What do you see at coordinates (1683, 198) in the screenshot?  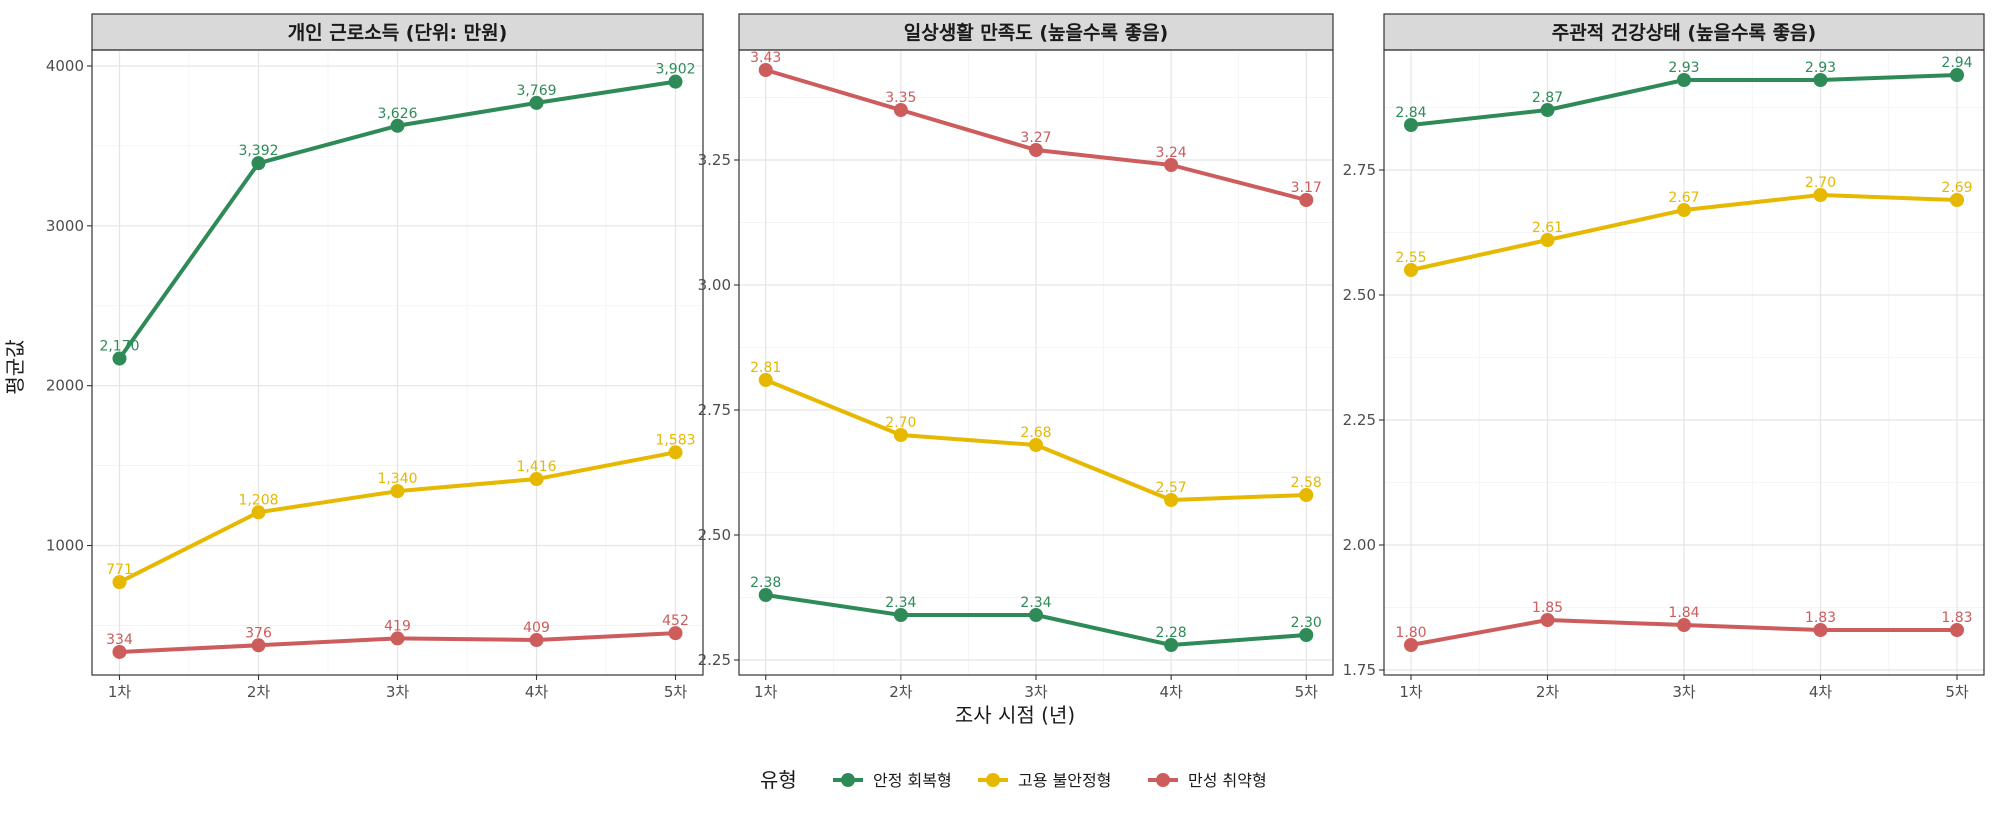 I see `data-label: 2.67` at bounding box center [1683, 198].